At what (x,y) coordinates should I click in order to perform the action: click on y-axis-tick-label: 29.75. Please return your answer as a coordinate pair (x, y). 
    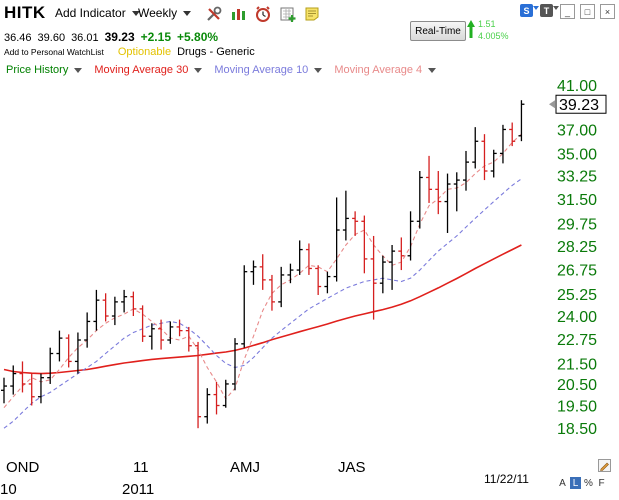
    Looking at the image, I should click on (577, 224).